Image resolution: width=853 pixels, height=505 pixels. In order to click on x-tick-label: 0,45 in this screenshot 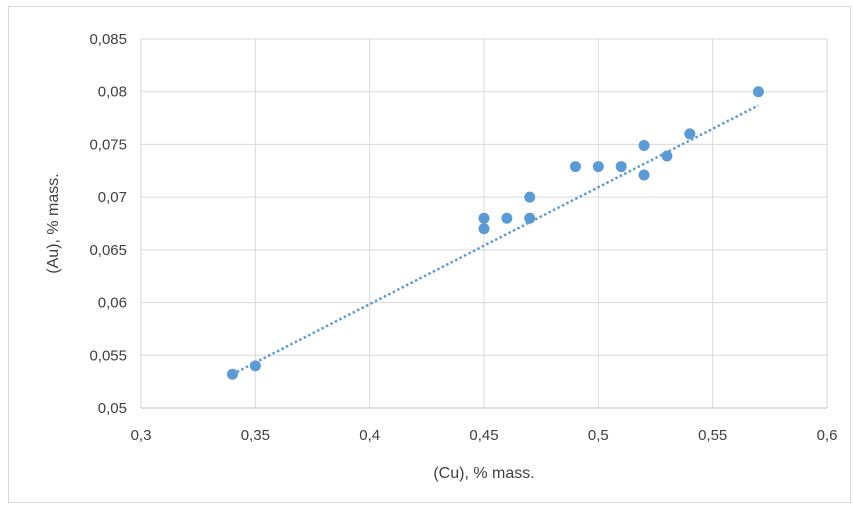, I will do `click(483, 435)`.